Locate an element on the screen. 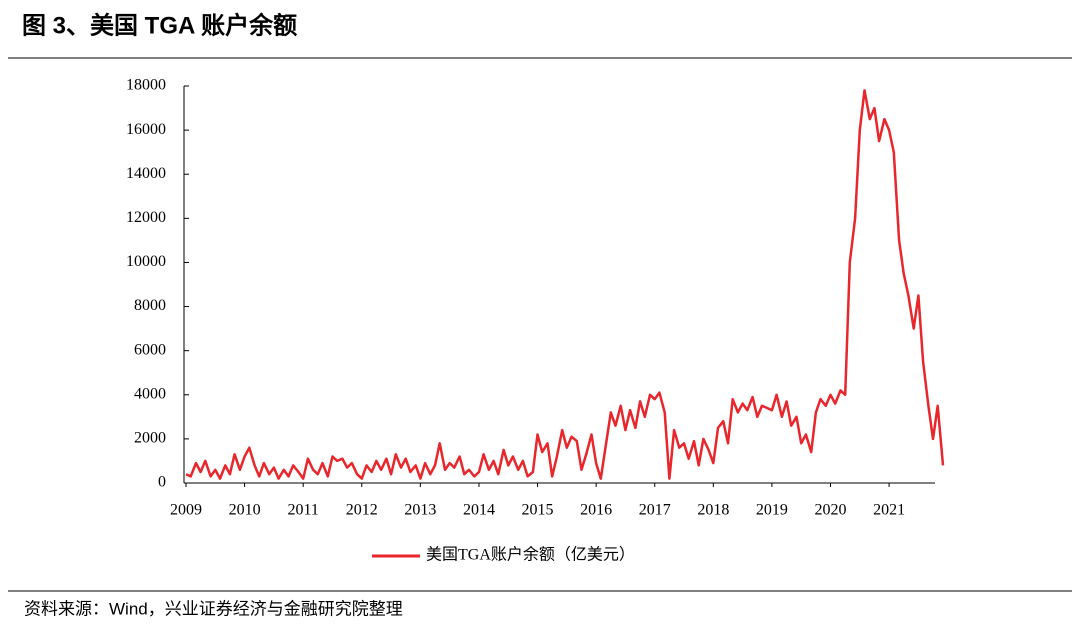 Image resolution: width=1080 pixels, height=634 pixels. x-tick-label: 2014 is located at coordinates (479, 510).